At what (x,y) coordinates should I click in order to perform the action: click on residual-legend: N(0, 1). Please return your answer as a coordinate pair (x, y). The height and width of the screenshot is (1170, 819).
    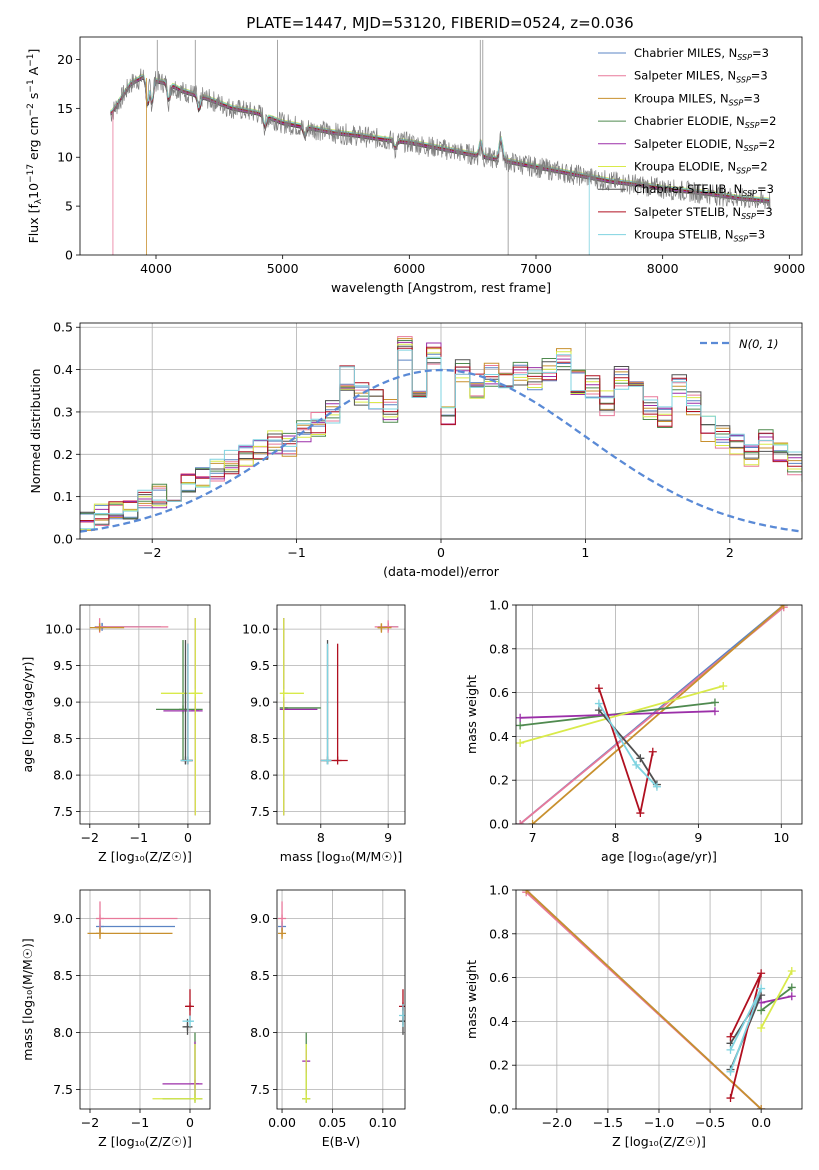
    Looking at the image, I should click on (739, 344).